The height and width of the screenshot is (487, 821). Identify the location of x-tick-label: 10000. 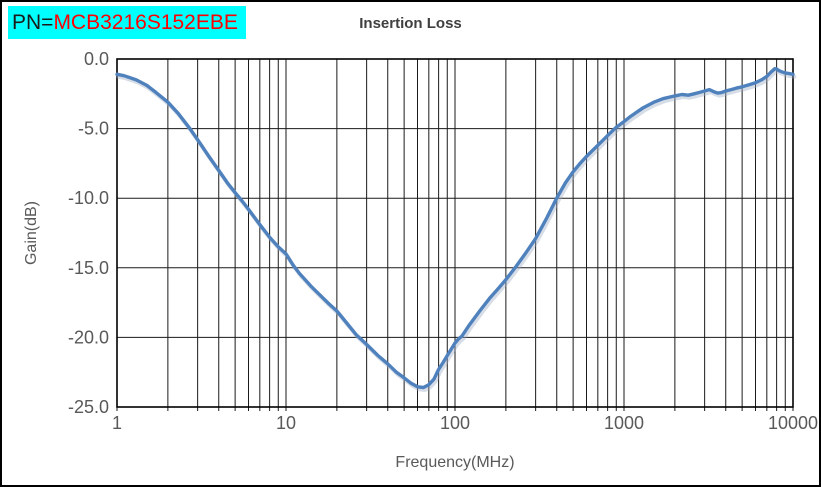
(793, 423).